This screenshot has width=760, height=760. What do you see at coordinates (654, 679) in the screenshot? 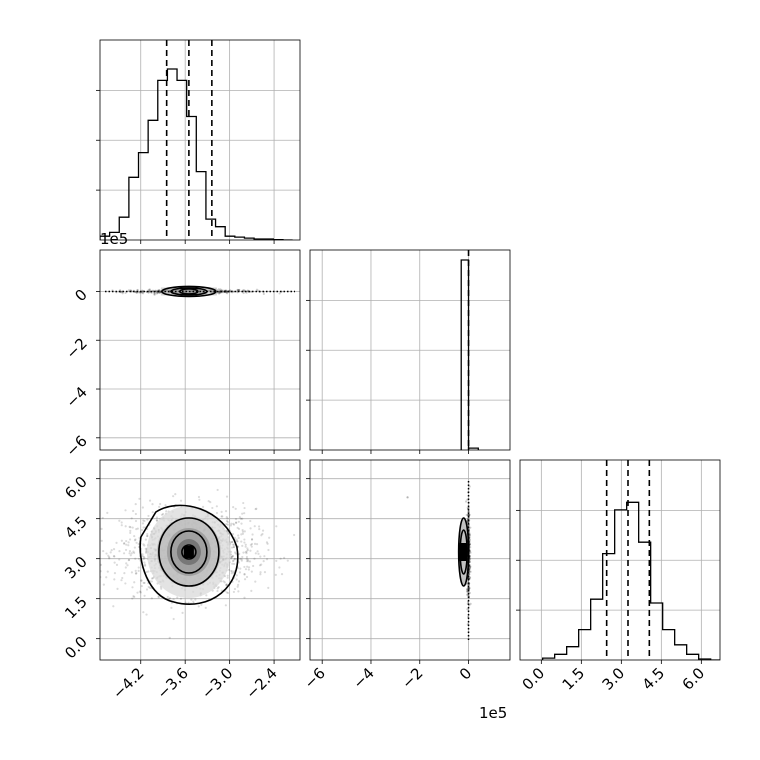
I see `p2hist-xtick-label-3: 4.5` at bounding box center [654, 679].